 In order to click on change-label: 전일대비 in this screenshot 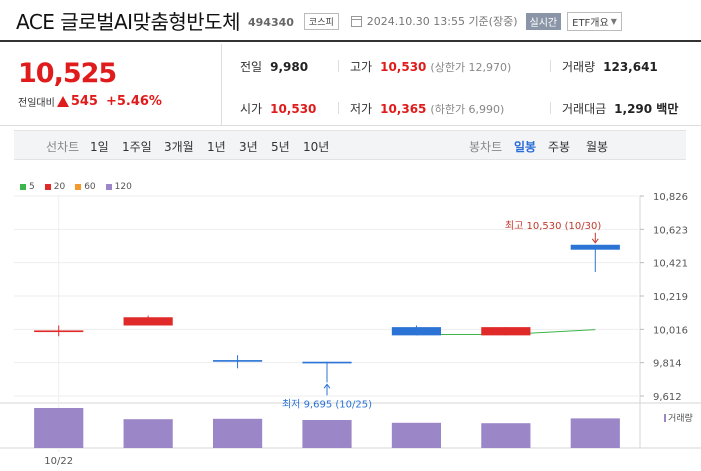, I will do `click(36, 103)`.